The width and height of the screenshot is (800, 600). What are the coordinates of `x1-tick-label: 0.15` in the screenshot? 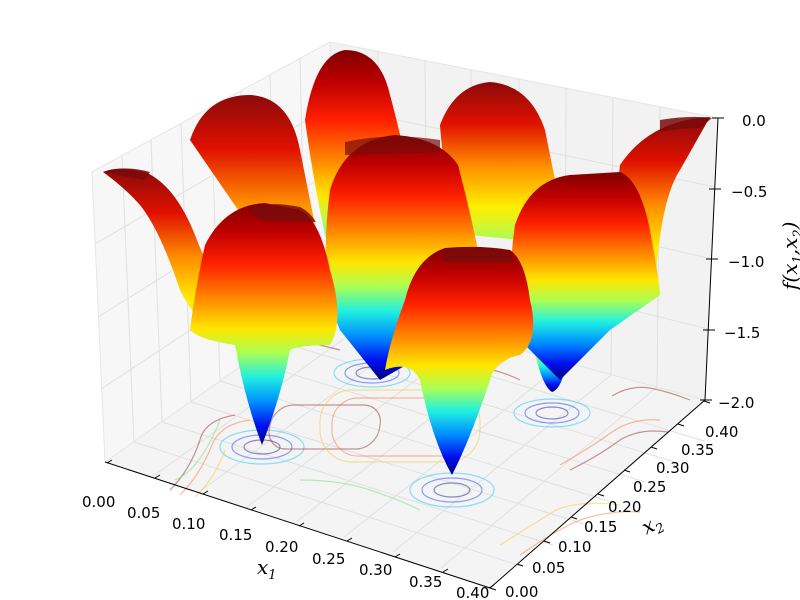 It's located at (235, 535).